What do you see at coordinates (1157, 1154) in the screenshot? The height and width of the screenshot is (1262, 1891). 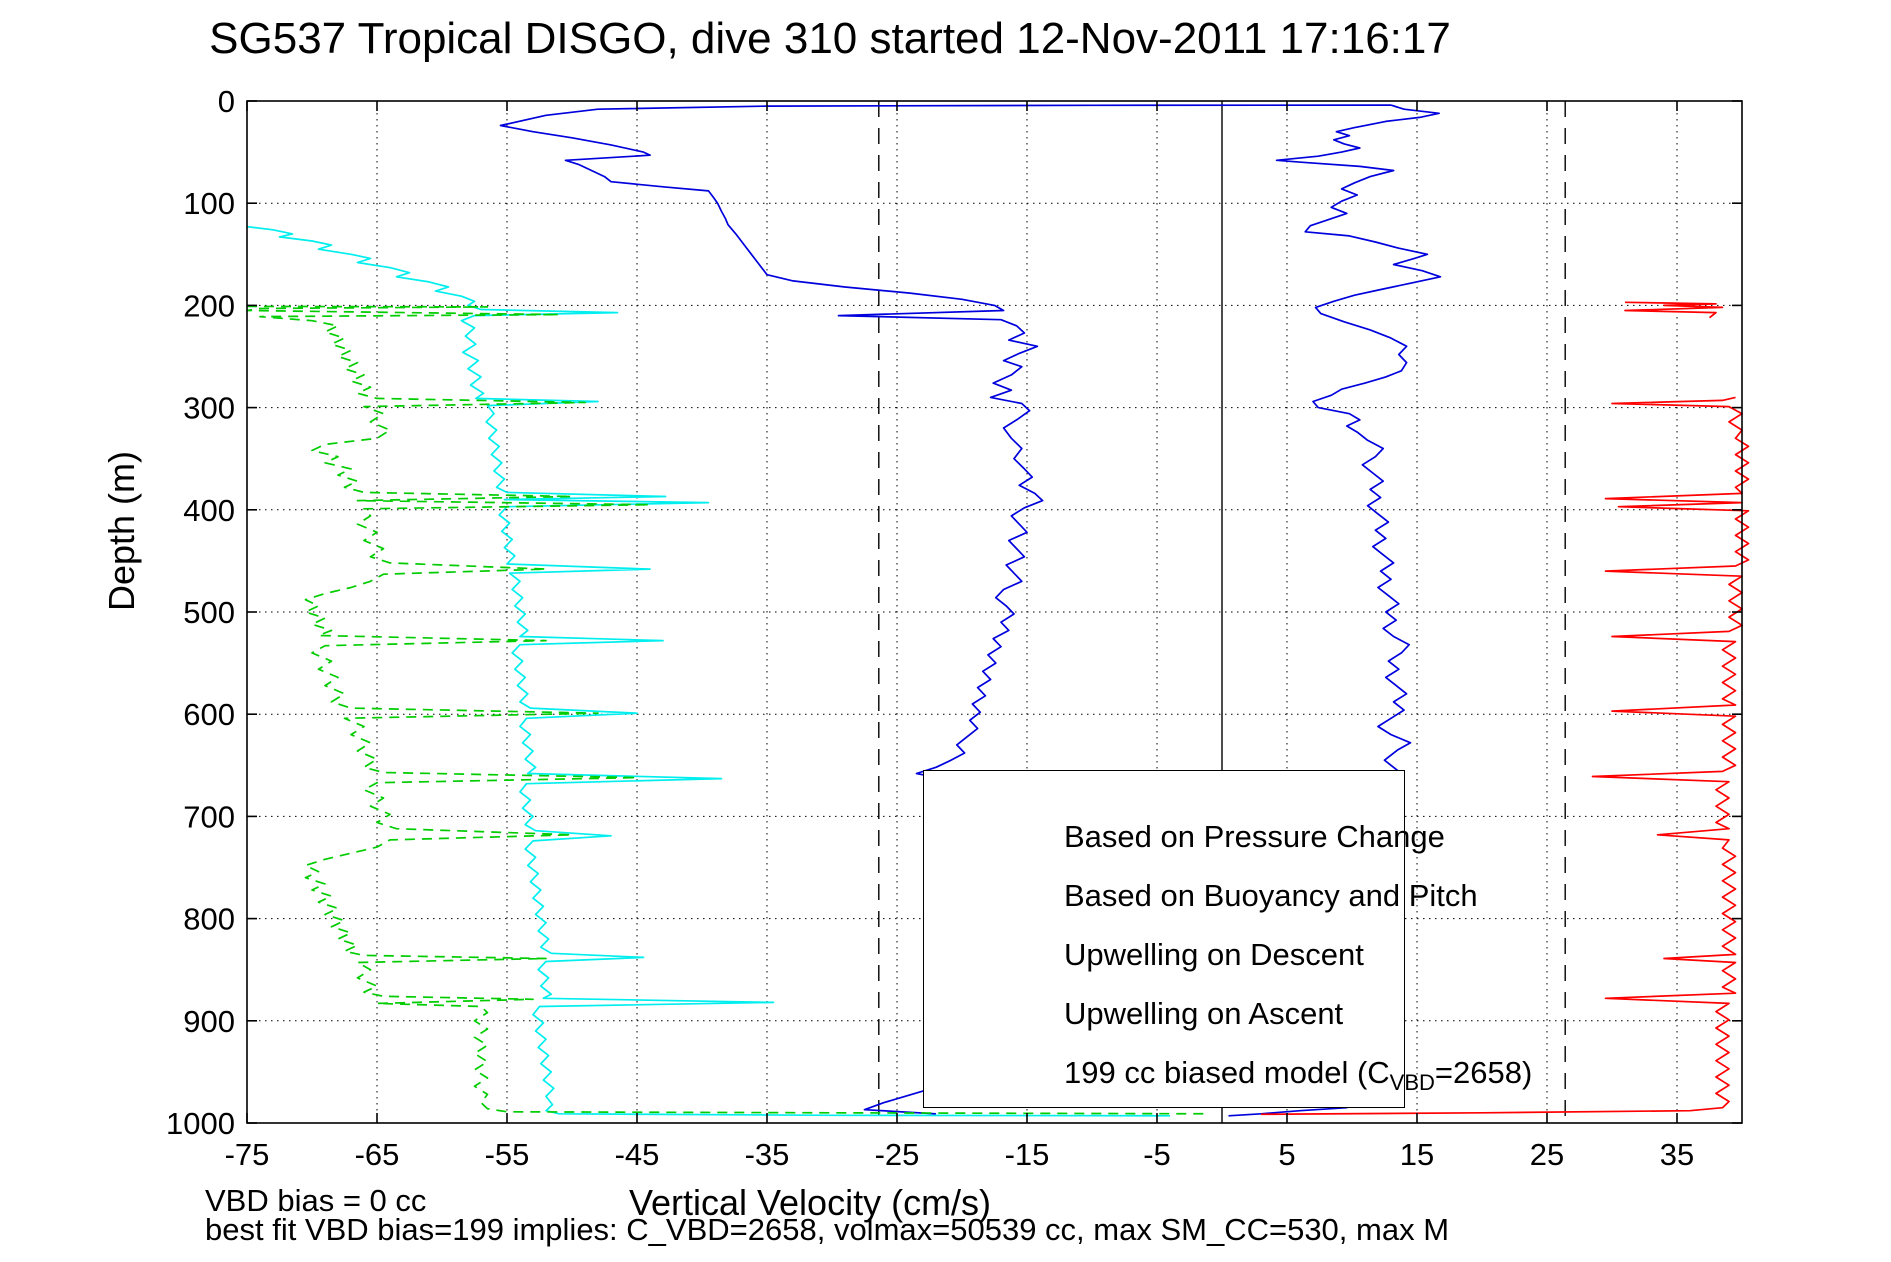 I see `x-tick-label: -5` at bounding box center [1157, 1154].